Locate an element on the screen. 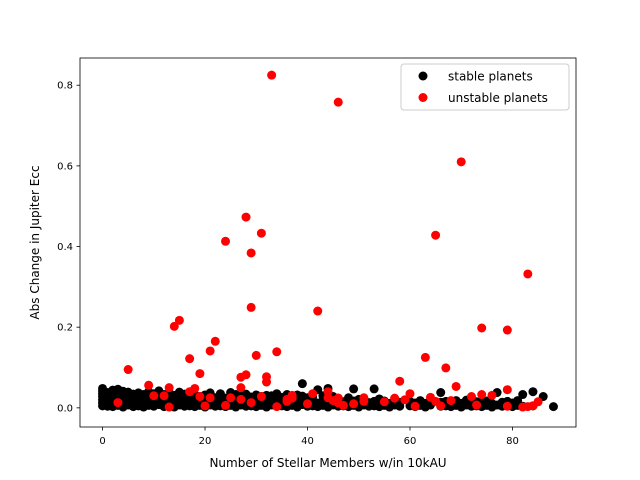  x-tick-label: 80 is located at coordinates (512, 441).